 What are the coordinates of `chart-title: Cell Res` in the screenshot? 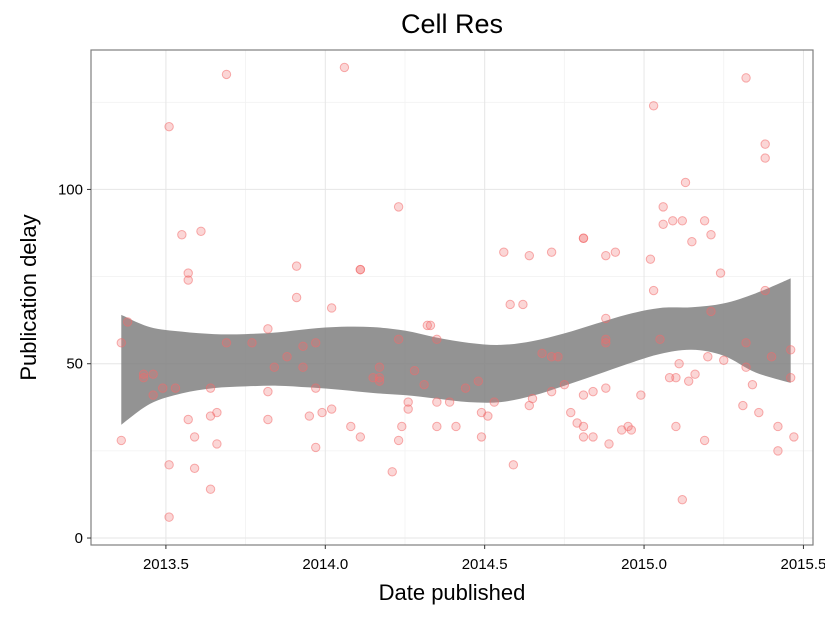 It's located at (452, 24).